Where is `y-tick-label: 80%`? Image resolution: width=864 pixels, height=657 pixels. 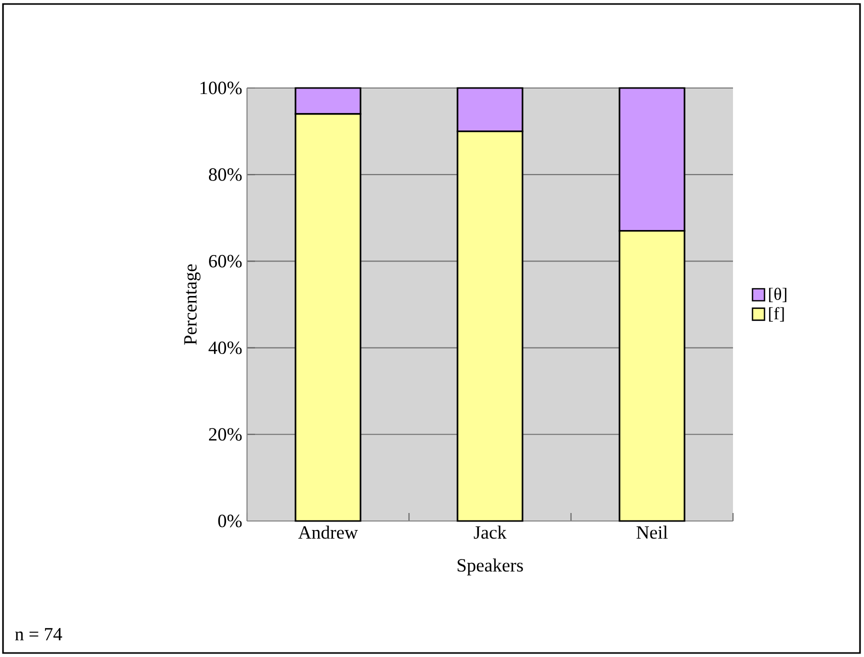 y-tick-label: 80% is located at coordinates (225, 174).